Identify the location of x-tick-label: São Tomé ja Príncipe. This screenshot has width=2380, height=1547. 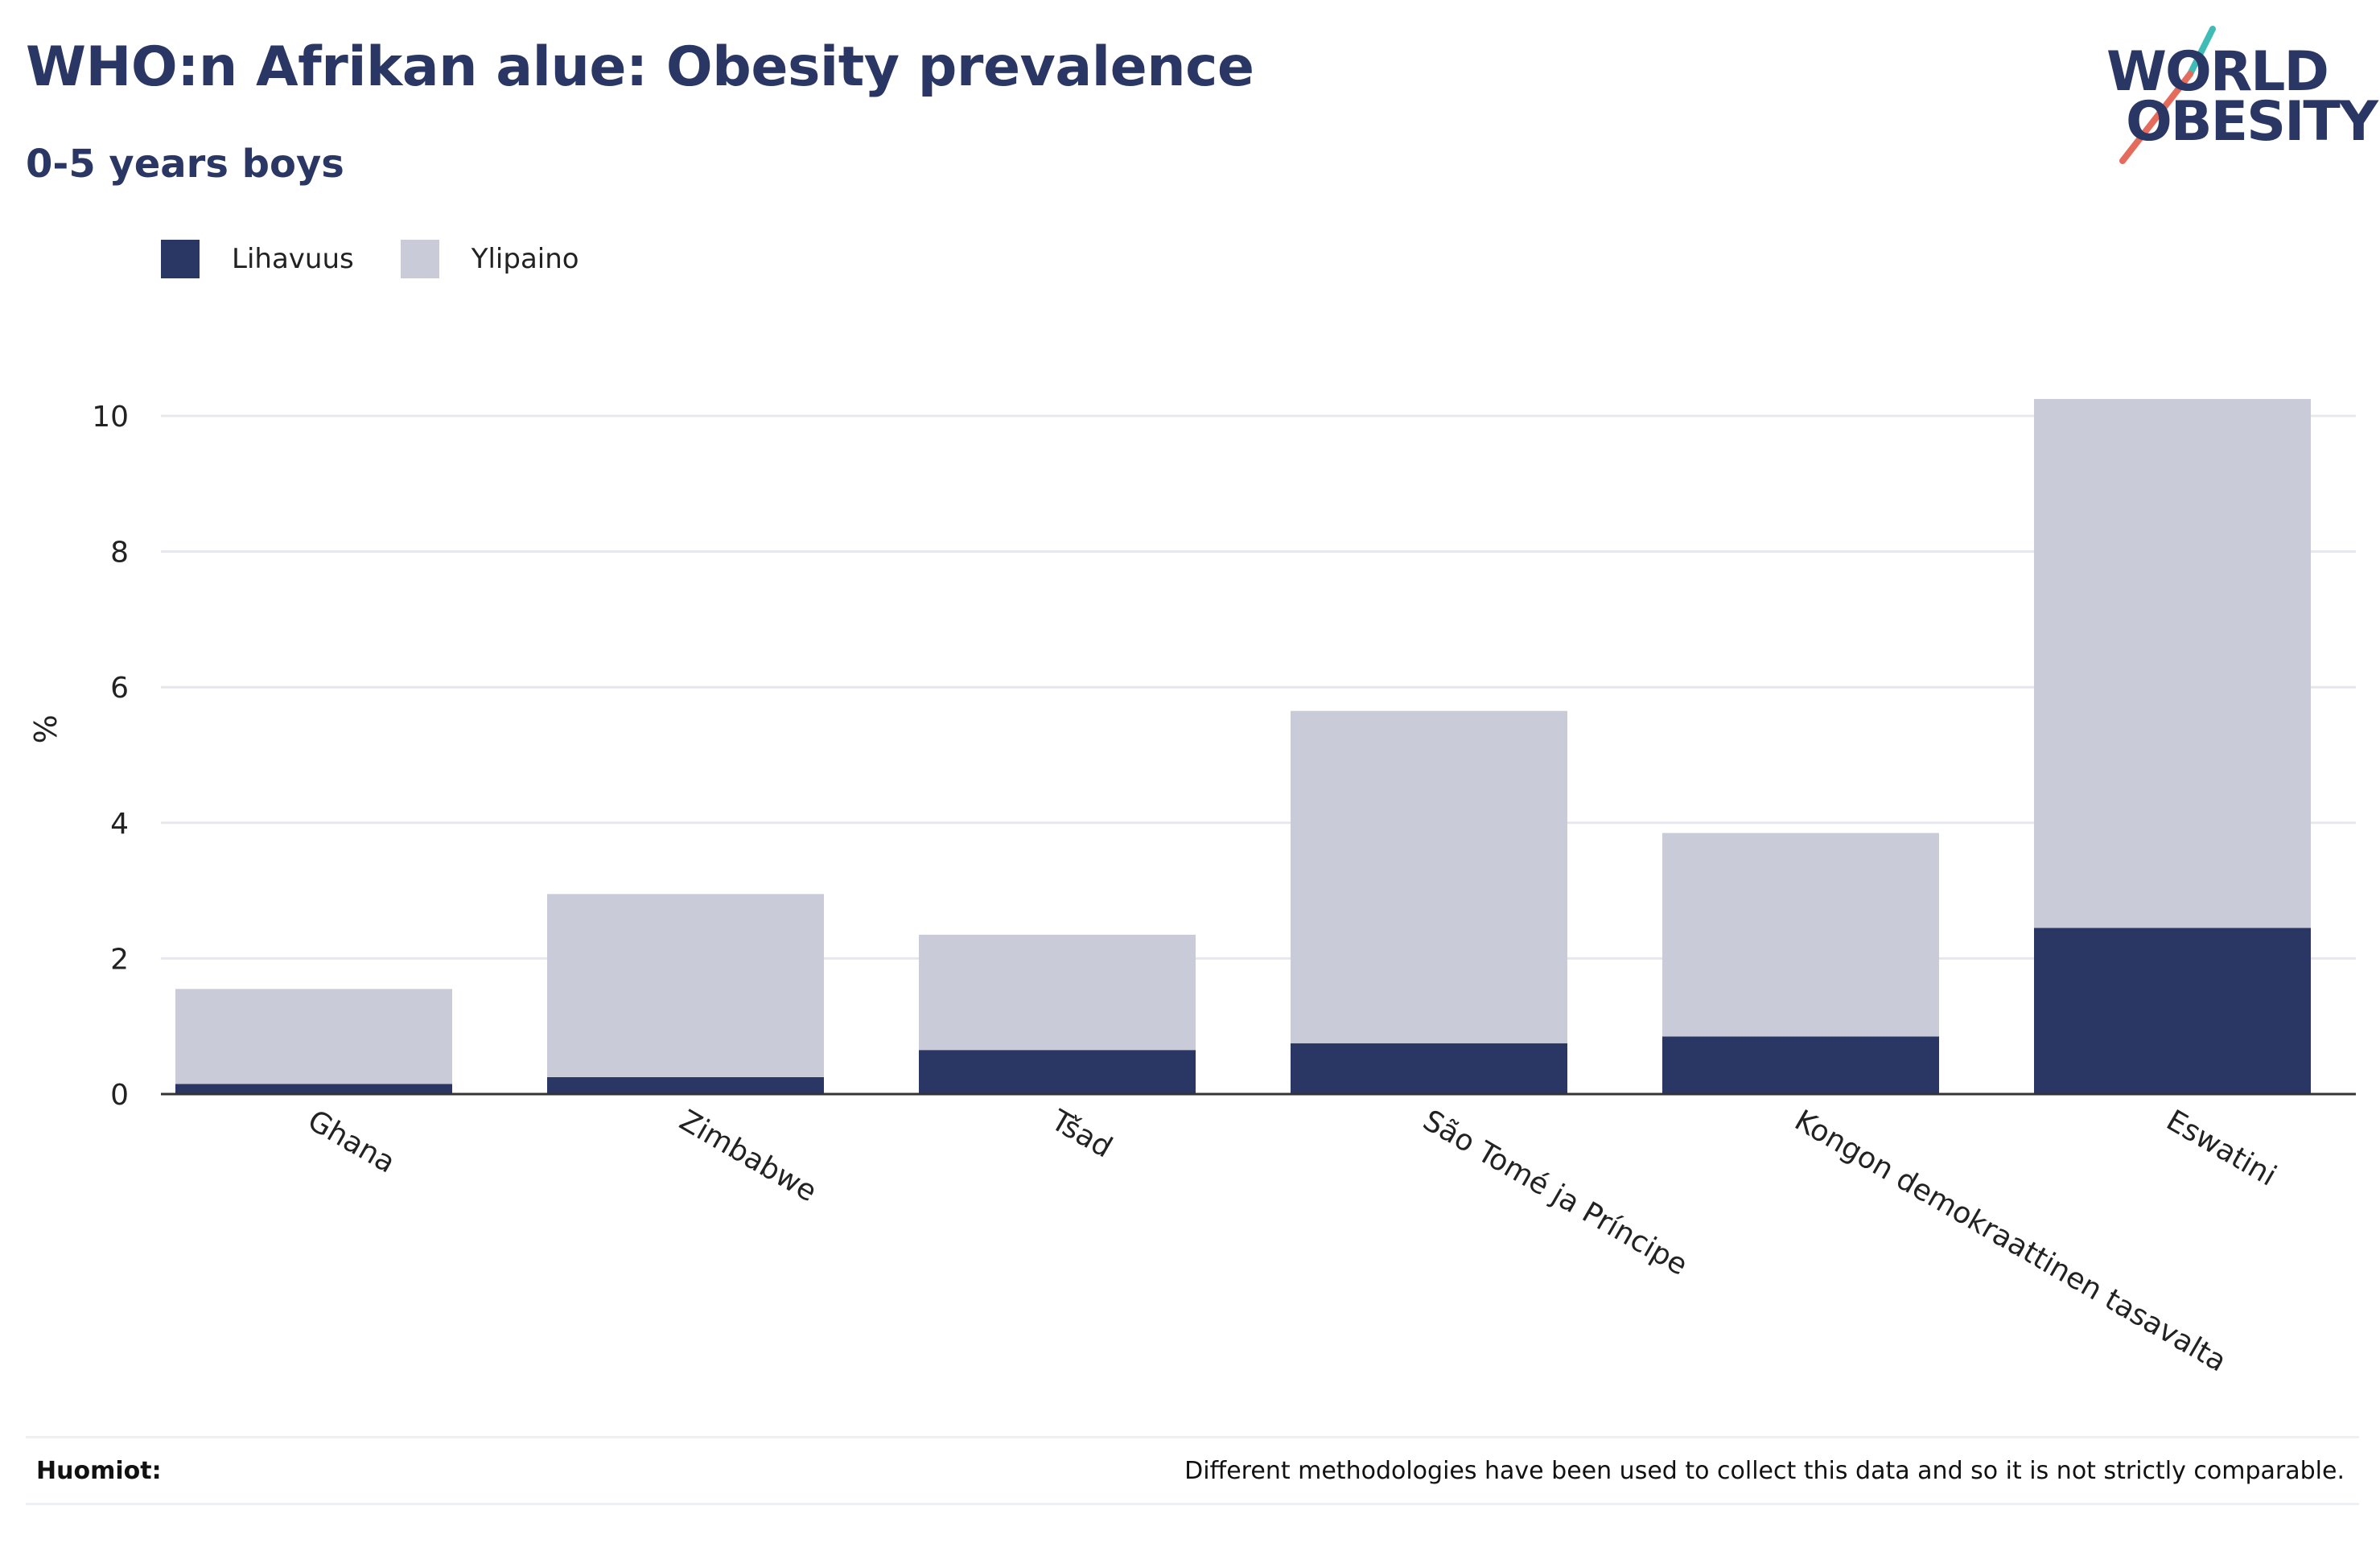
(1556, 1193).